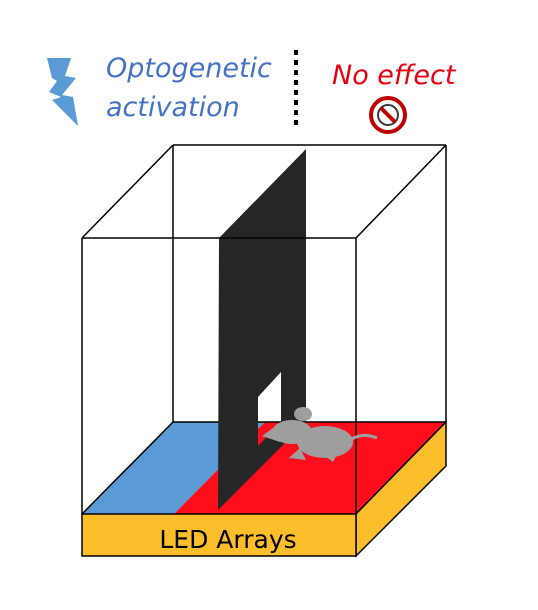 This screenshot has width=538, height=610. What do you see at coordinates (189, 68) in the screenshot?
I see `optogenetic-label-line1: Optogenetic` at bounding box center [189, 68].